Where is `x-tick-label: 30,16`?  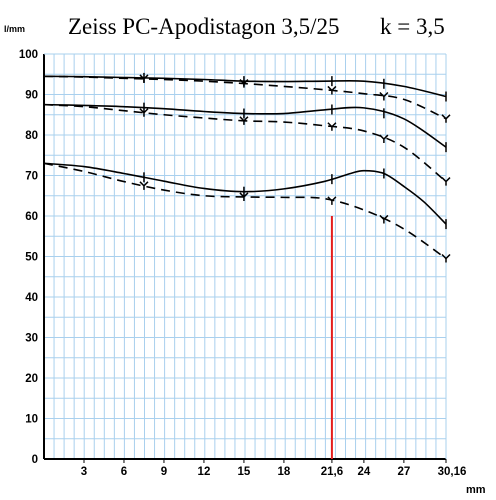
x-tick-label: 30,16 is located at coordinates (452, 472).